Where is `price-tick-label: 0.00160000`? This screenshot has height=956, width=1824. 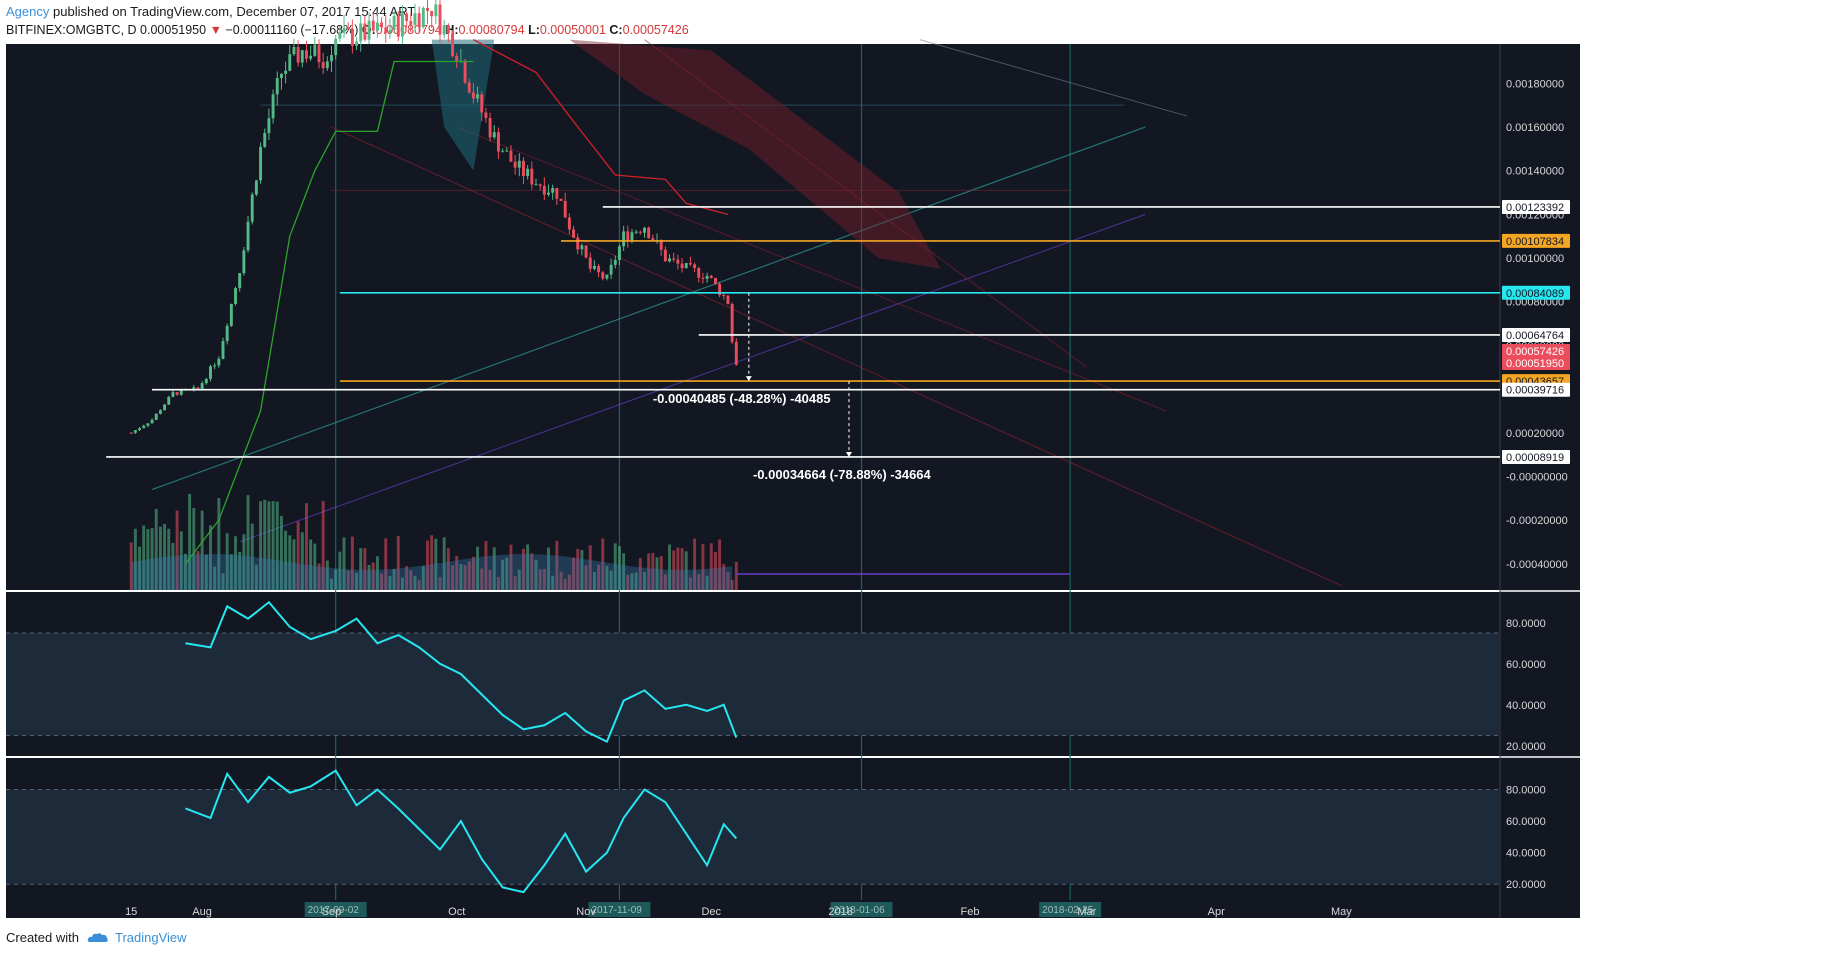 price-tick-label: 0.00160000 is located at coordinates (1535, 128).